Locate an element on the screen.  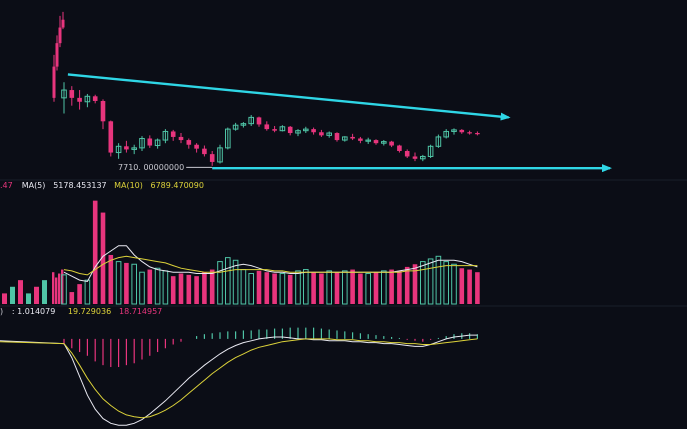
macd-dea-line is located at coordinates (270, 378).